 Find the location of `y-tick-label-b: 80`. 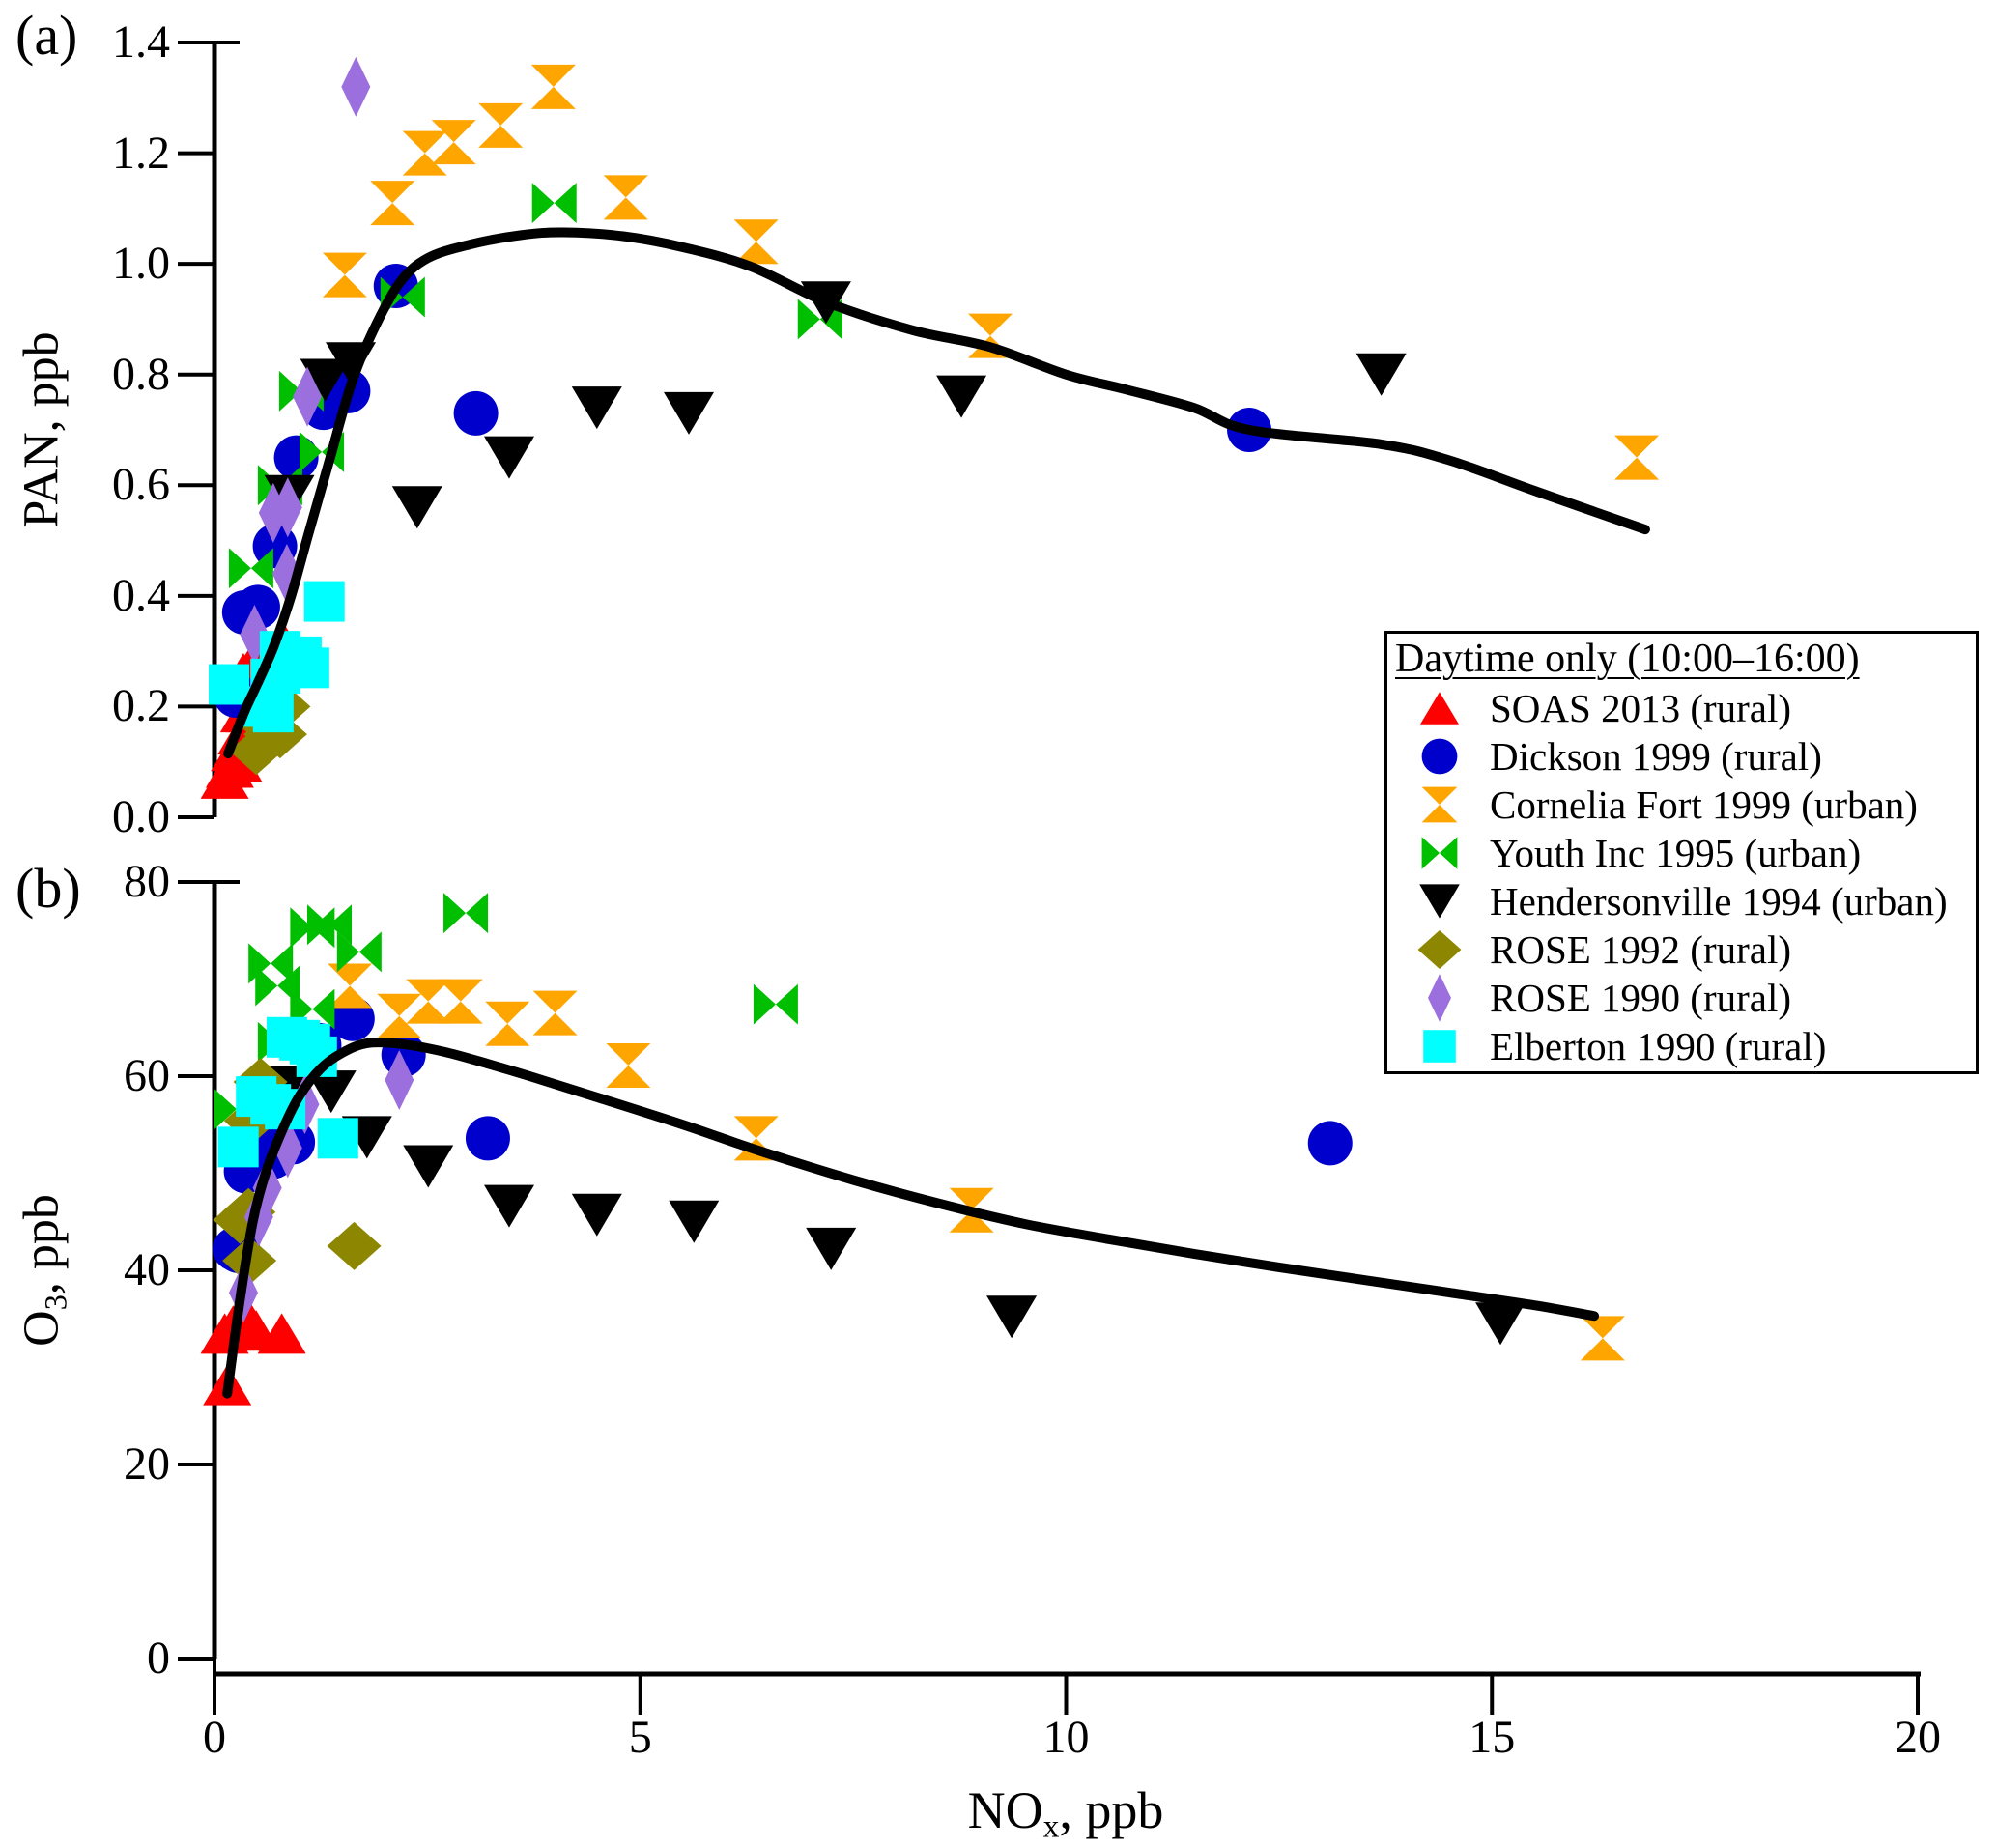

y-tick-label-b: 80 is located at coordinates (147, 881).